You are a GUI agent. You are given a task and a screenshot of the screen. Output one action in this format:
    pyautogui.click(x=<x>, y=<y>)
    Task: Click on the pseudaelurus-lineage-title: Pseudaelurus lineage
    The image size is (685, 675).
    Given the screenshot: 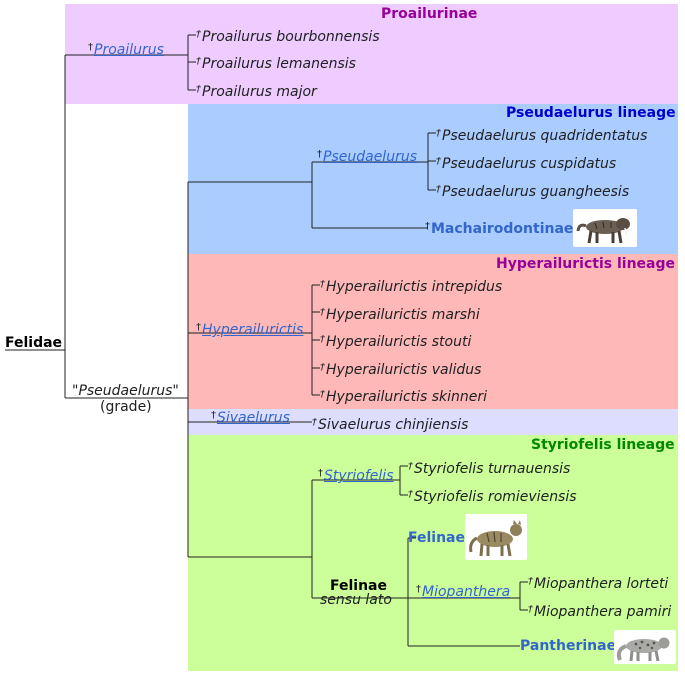 What is the action you would take?
    pyautogui.click(x=591, y=113)
    